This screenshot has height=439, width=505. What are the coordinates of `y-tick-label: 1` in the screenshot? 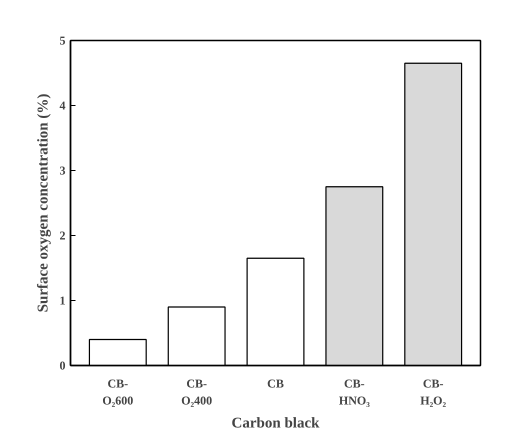 It's located at (63, 301).